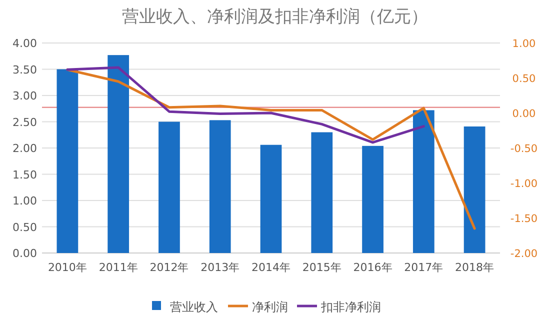 Image resolution: width=550 pixels, height=320 pixels. Describe the element at coordinates (169, 267) in the screenshot. I see `x-tick-label: 2012年` at that location.